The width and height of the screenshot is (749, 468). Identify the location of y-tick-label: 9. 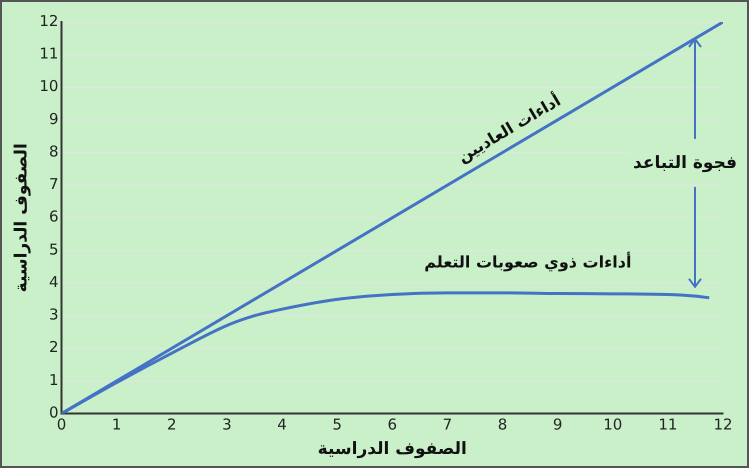
(53, 119).